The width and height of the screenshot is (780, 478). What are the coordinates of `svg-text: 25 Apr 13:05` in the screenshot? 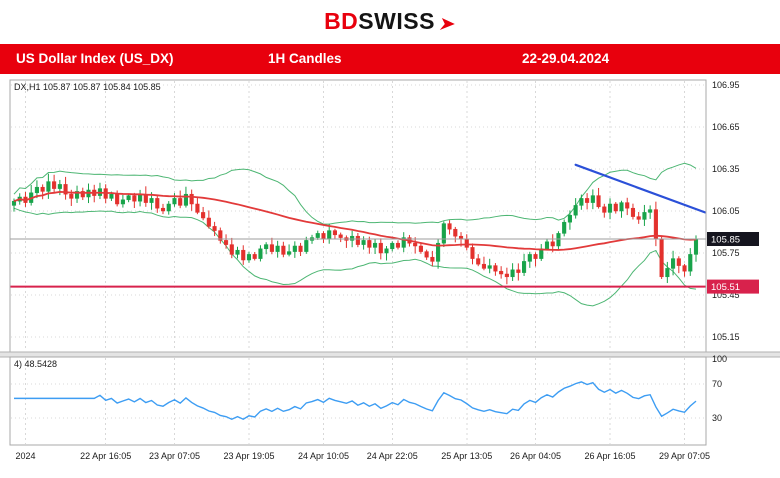 It's located at (466, 456).